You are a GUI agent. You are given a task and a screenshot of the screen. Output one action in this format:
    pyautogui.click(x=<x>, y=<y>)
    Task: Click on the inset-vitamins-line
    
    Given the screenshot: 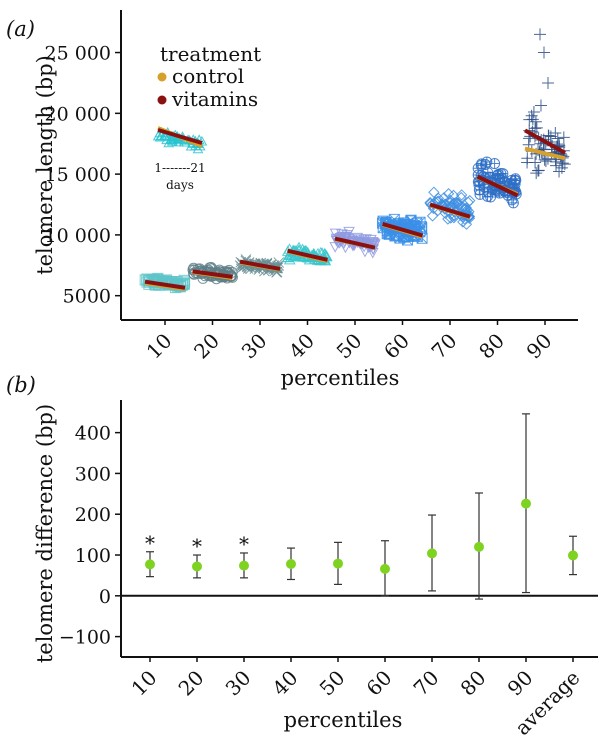 What is the action you would take?
    pyautogui.click(x=180, y=136)
    